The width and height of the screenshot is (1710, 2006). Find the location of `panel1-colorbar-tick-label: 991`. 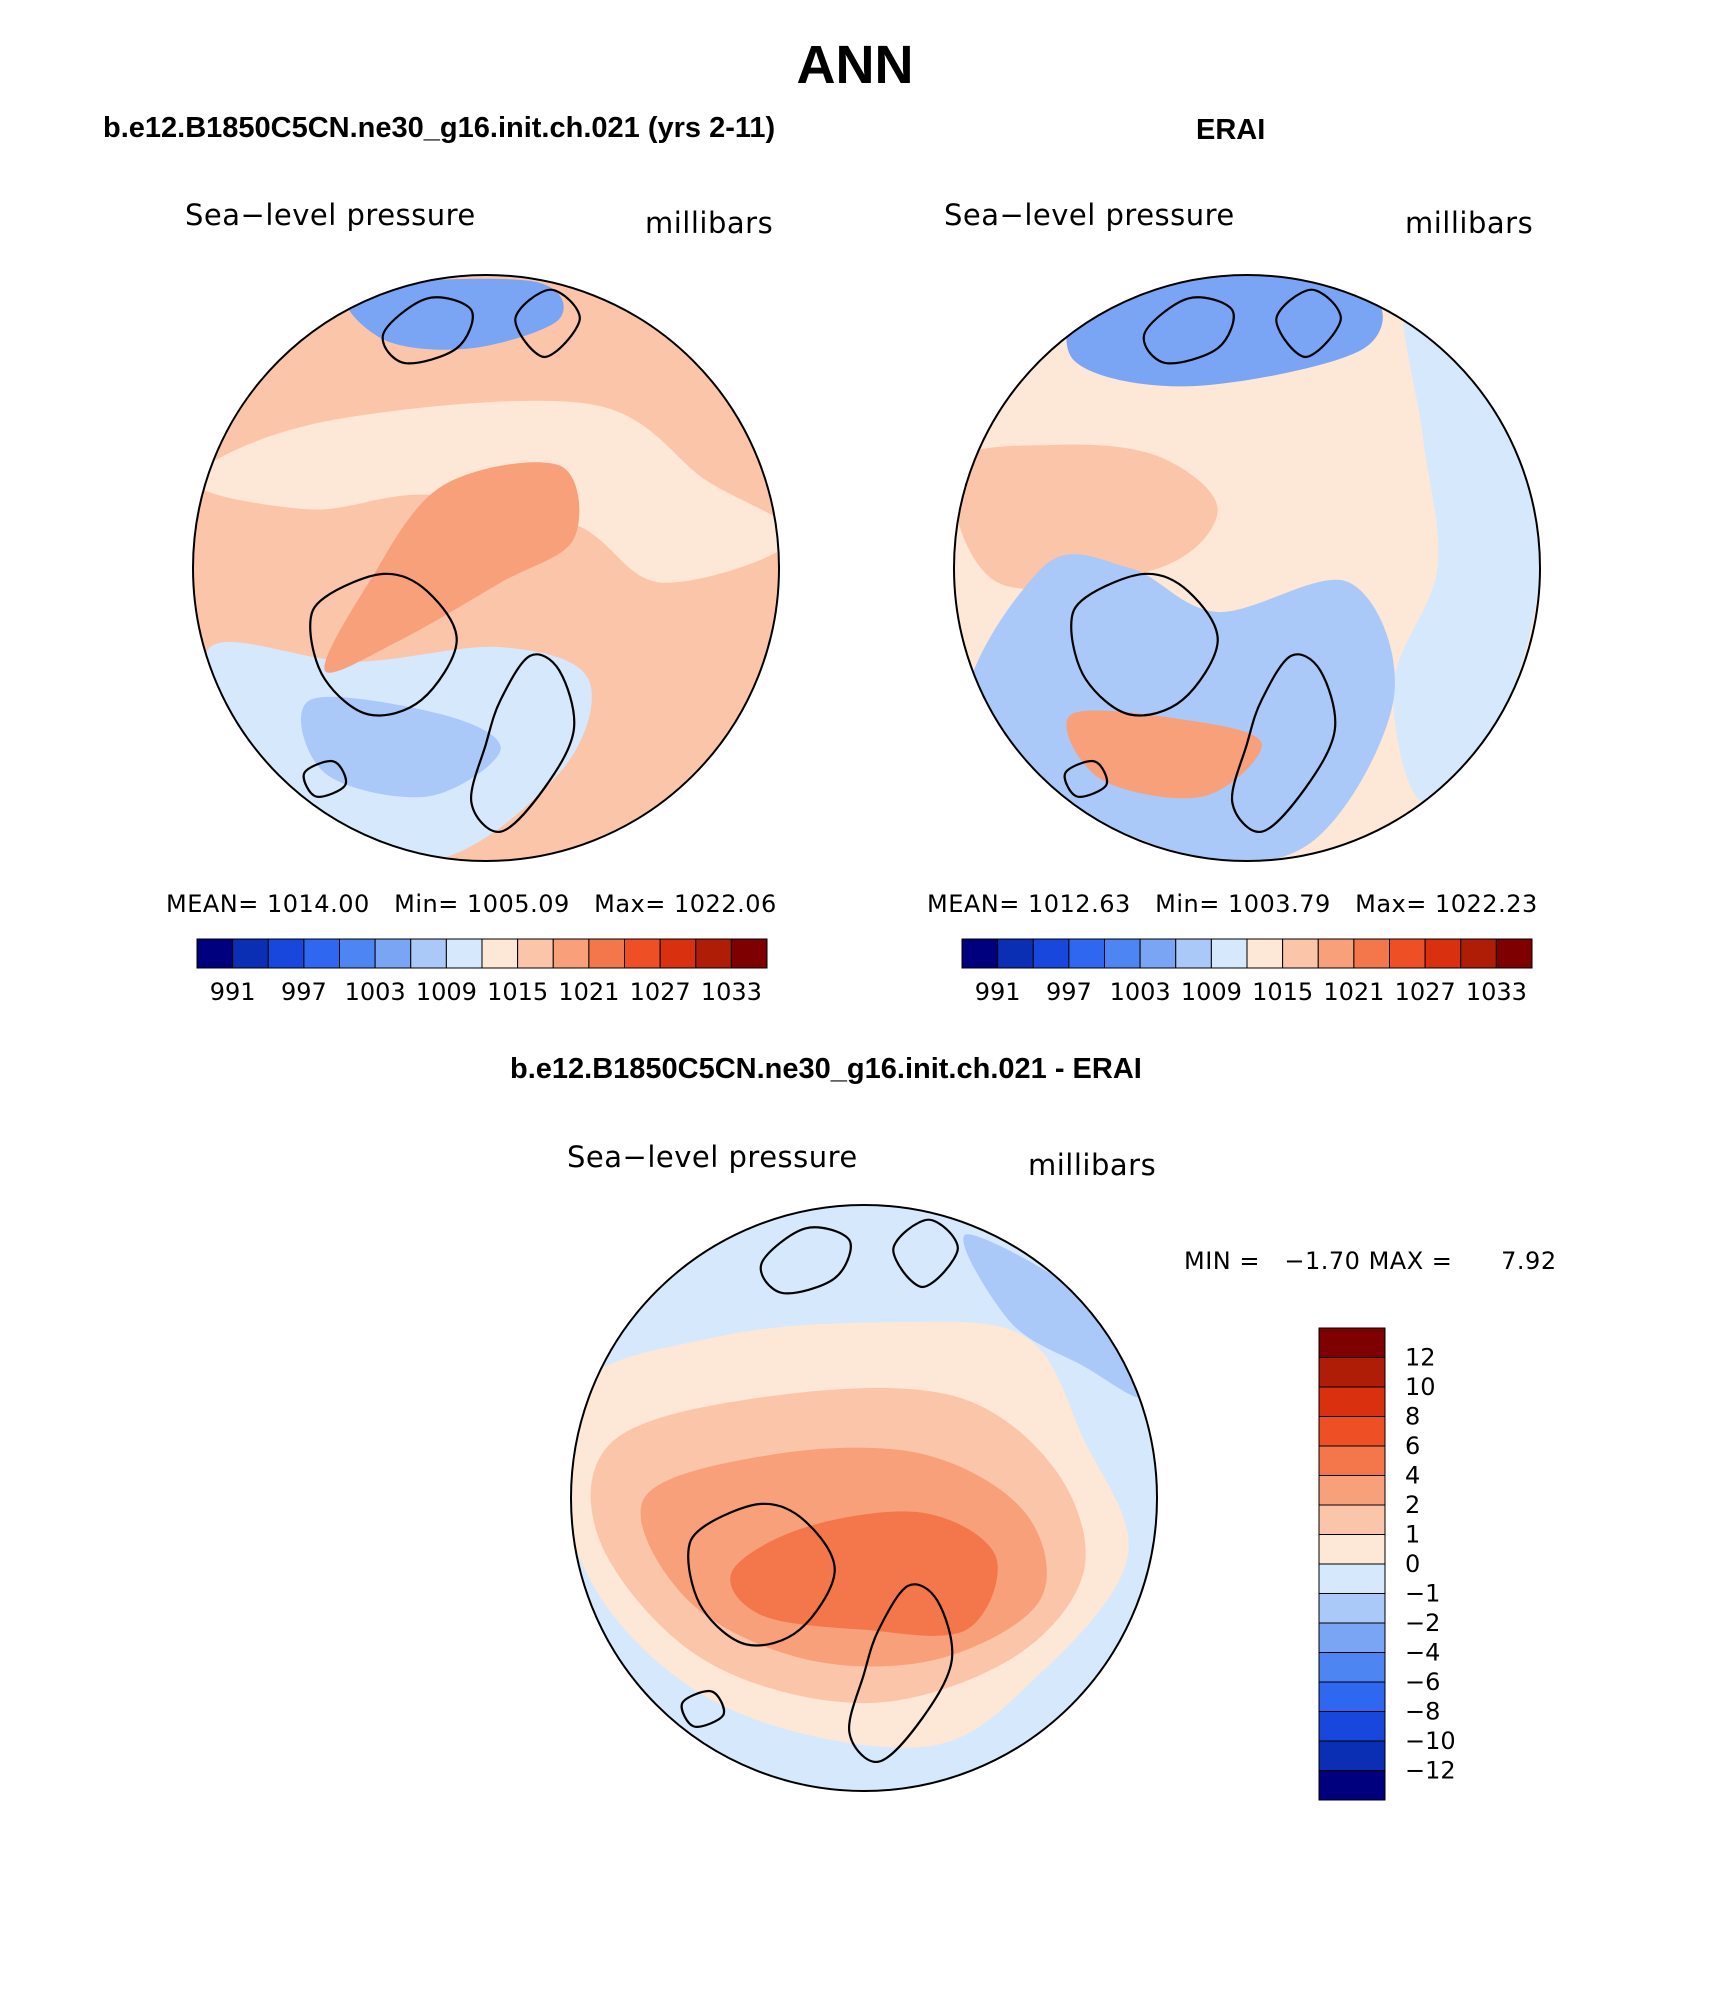

panel1-colorbar-tick-label: 991 is located at coordinates (233, 992).